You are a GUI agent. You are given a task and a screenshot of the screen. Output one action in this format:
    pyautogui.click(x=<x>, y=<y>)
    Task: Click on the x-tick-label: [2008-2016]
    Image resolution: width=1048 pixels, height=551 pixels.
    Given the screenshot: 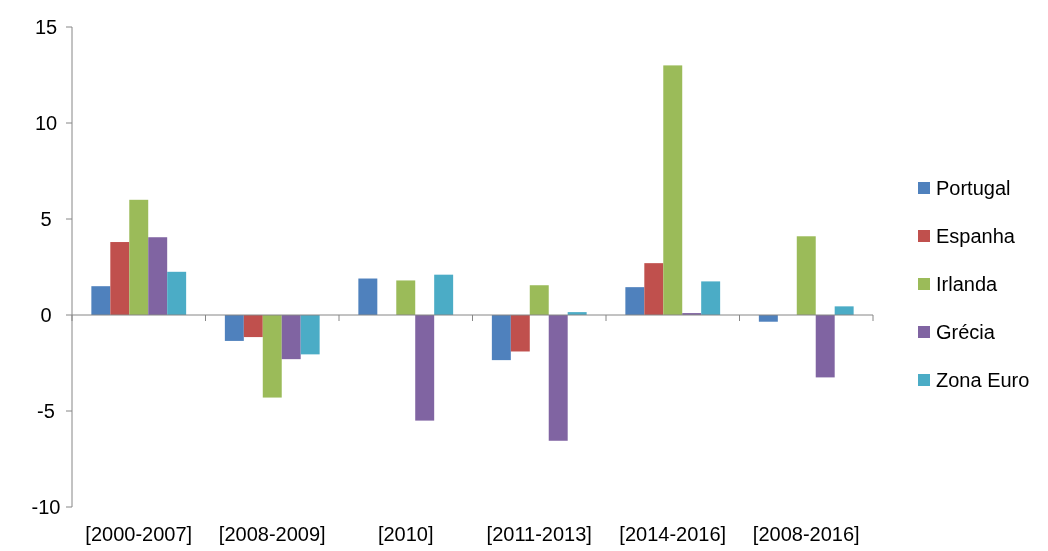 What is the action you would take?
    pyautogui.click(x=806, y=534)
    